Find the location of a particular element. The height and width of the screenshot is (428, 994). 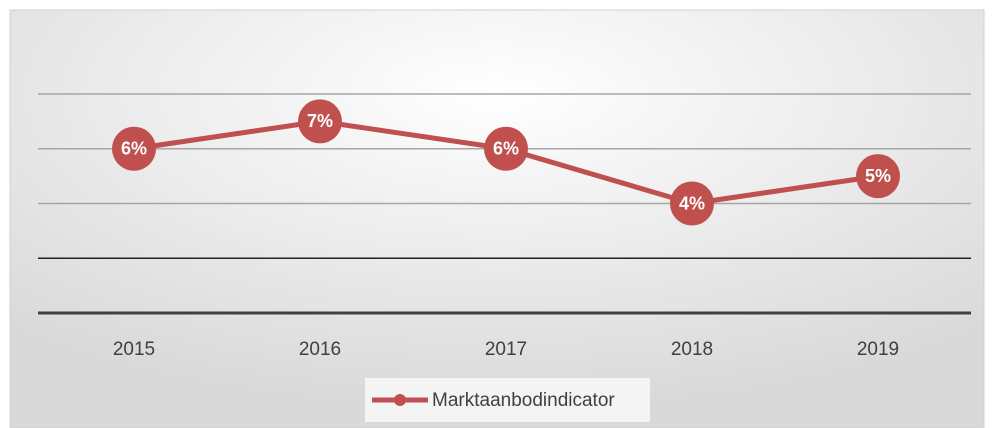

x-tick-label: 2018 is located at coordinates (692, 349).